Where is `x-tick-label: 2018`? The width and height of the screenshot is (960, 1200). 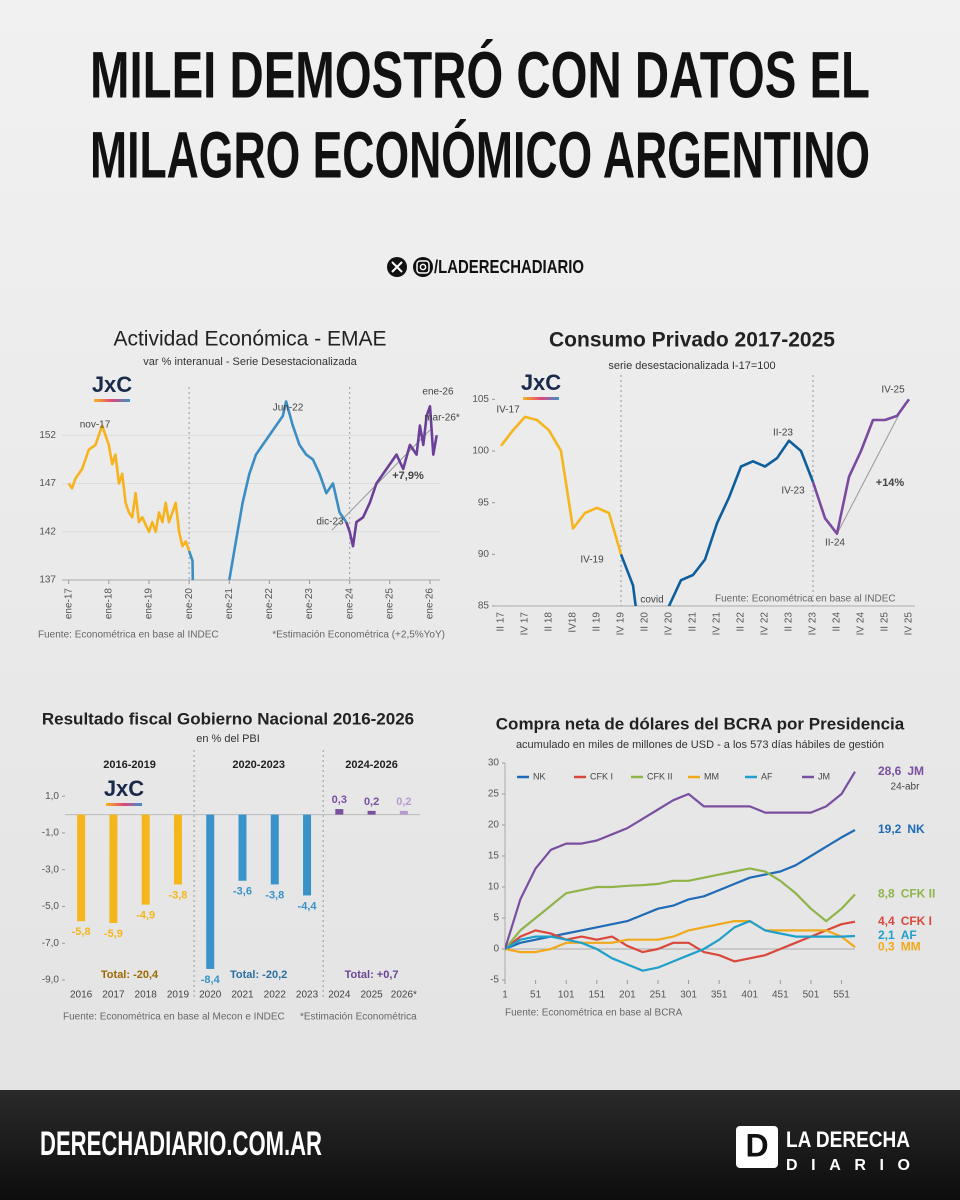 x-tick-label: 2018 is located at coordinates (146, 995).